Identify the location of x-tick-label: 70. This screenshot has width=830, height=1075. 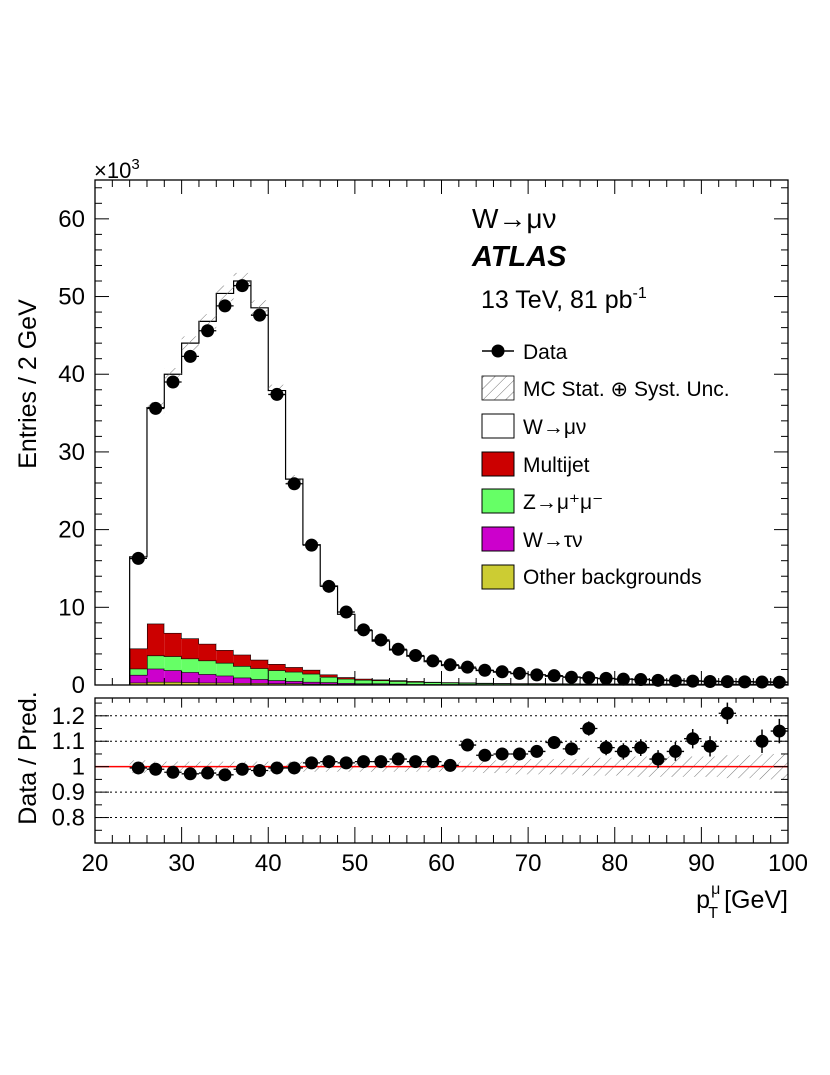
(528, 863).